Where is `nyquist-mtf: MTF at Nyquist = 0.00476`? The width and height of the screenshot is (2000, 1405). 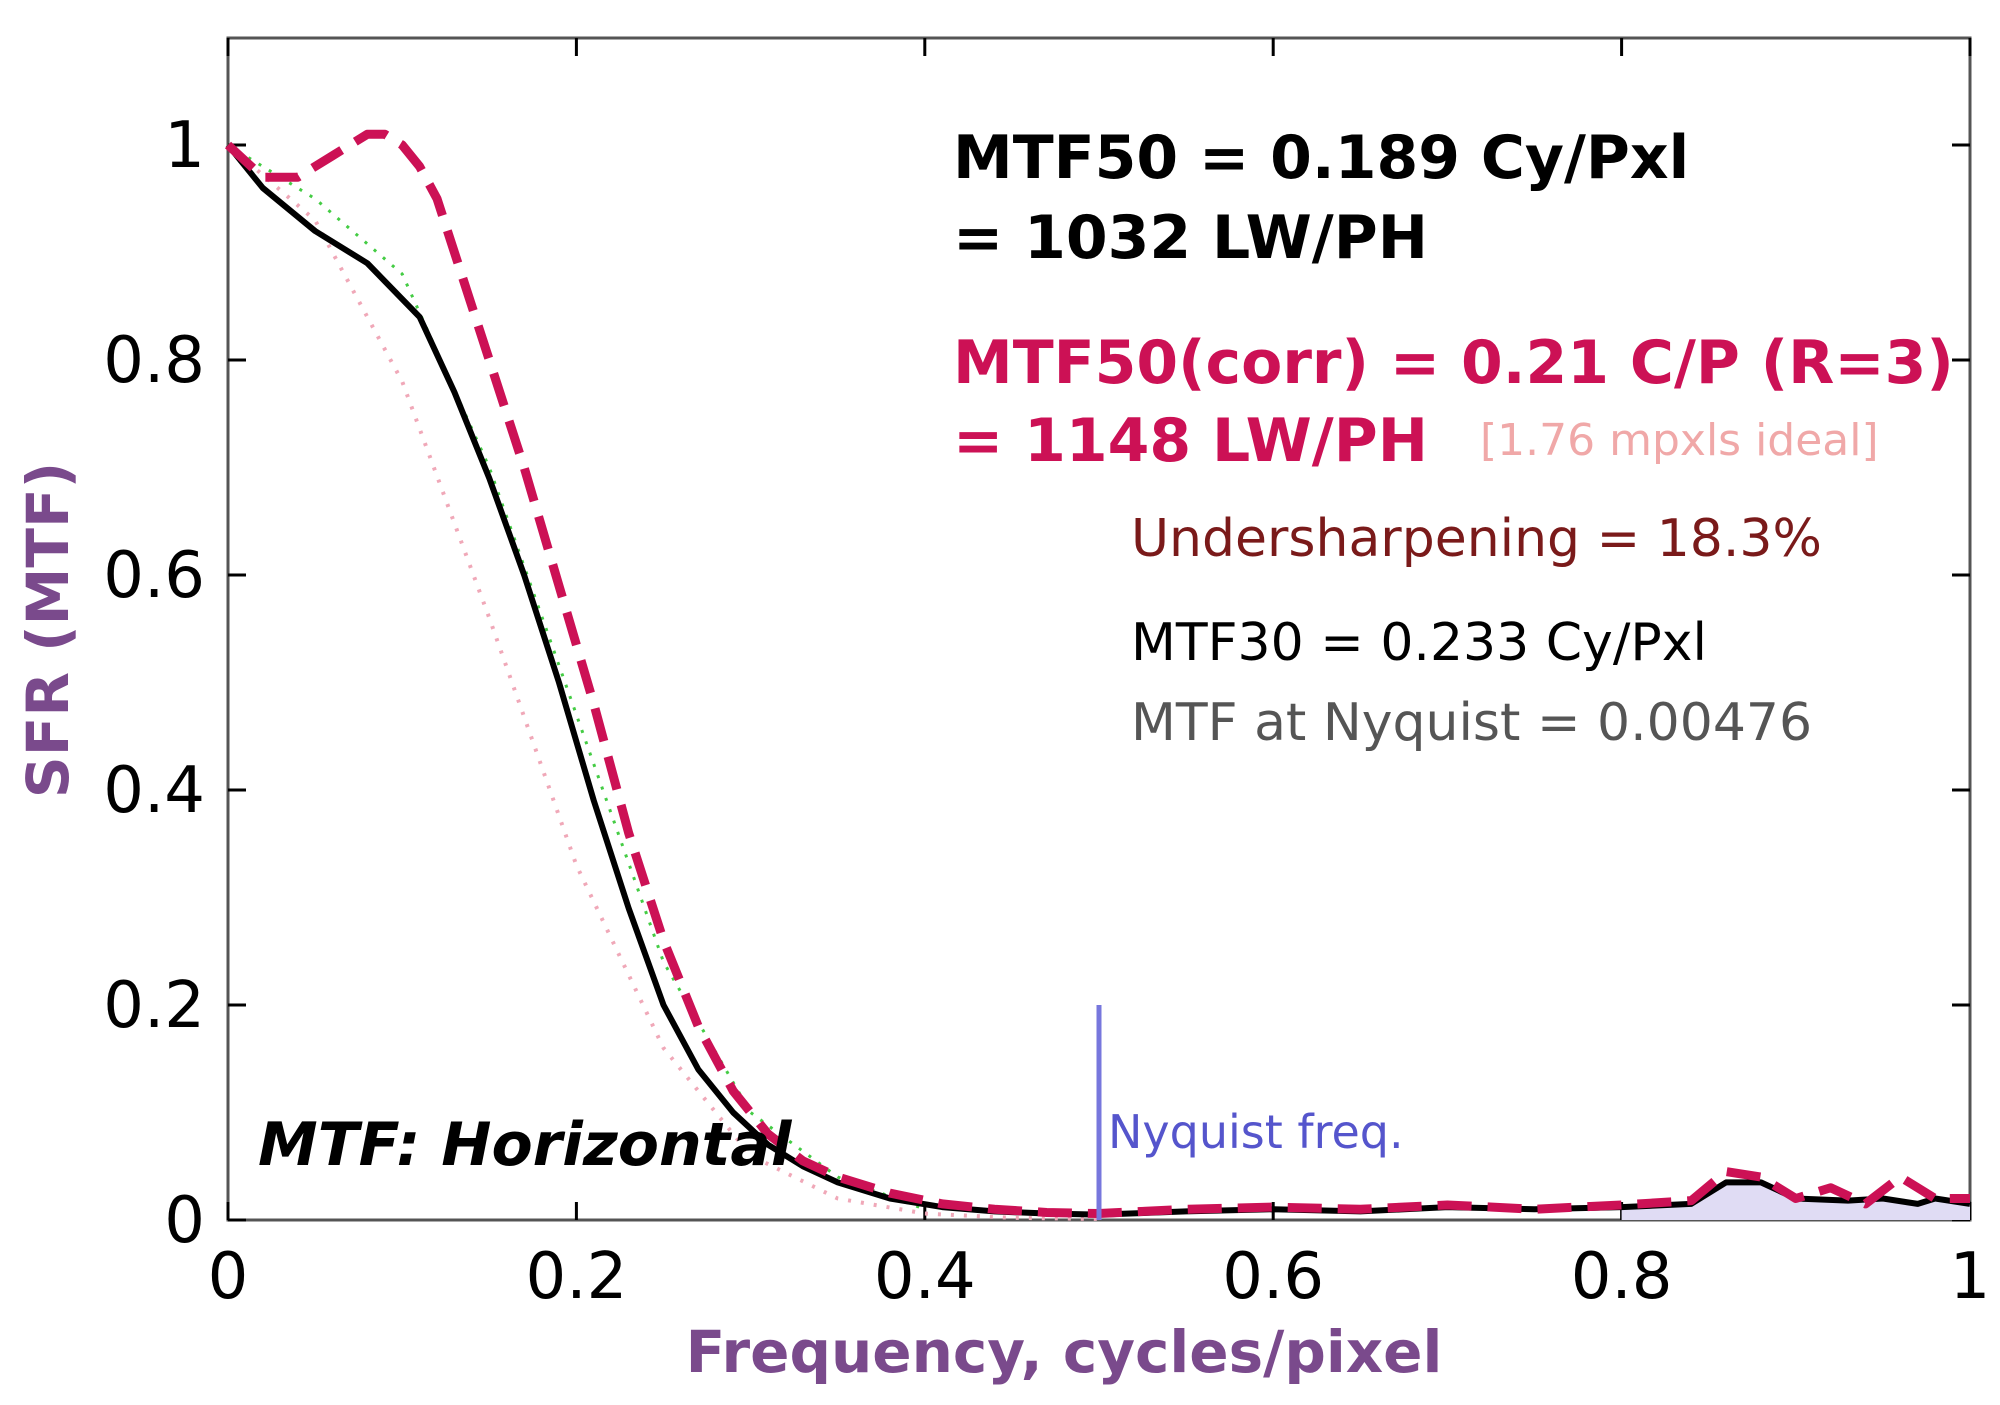
nyquist-mtf: MTF at Nyquist = 0.00476 is located at coordinates (1471, 723).